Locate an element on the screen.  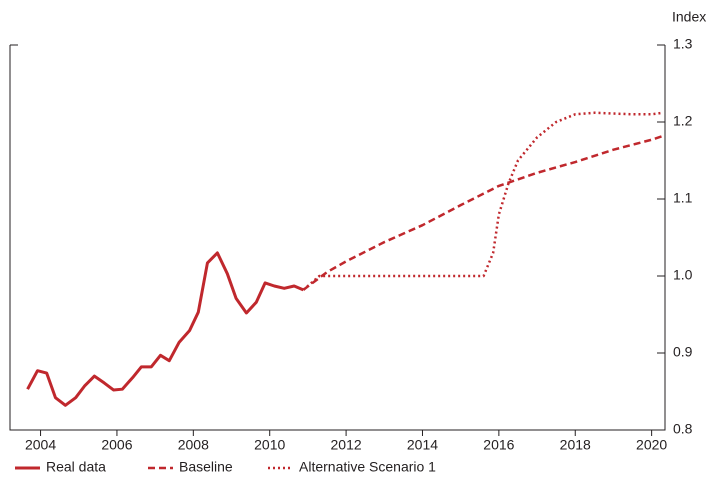
y-tick-label: 1.2 is located at coordinates (683, 121).